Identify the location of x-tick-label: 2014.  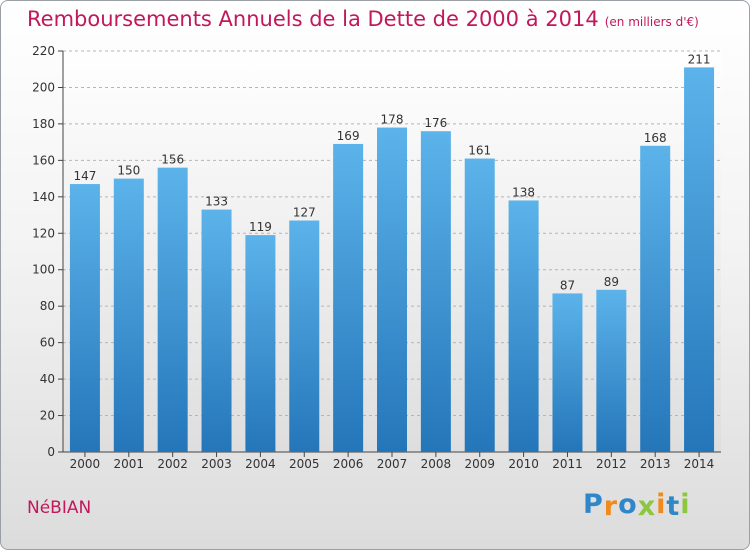
(699, 464).